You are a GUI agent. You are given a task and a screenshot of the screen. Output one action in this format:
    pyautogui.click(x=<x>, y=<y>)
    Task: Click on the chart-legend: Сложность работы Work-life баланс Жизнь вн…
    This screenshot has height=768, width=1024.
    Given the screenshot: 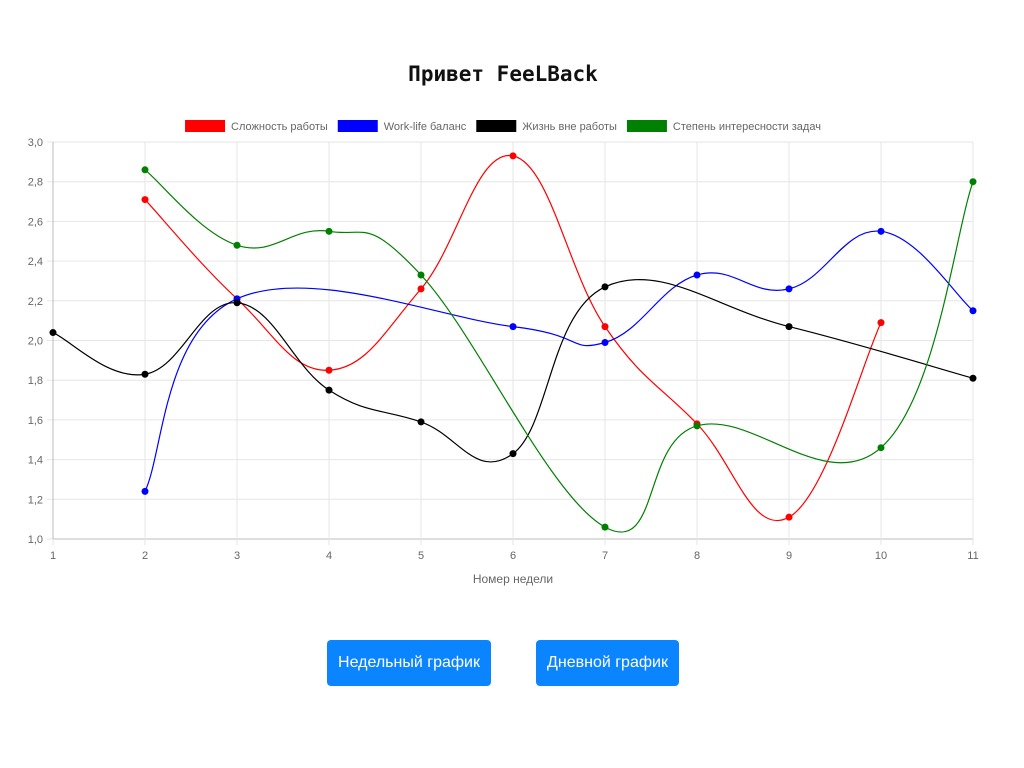 What is the action you would take?
    pyautogui.click(x=503, y=126)
    